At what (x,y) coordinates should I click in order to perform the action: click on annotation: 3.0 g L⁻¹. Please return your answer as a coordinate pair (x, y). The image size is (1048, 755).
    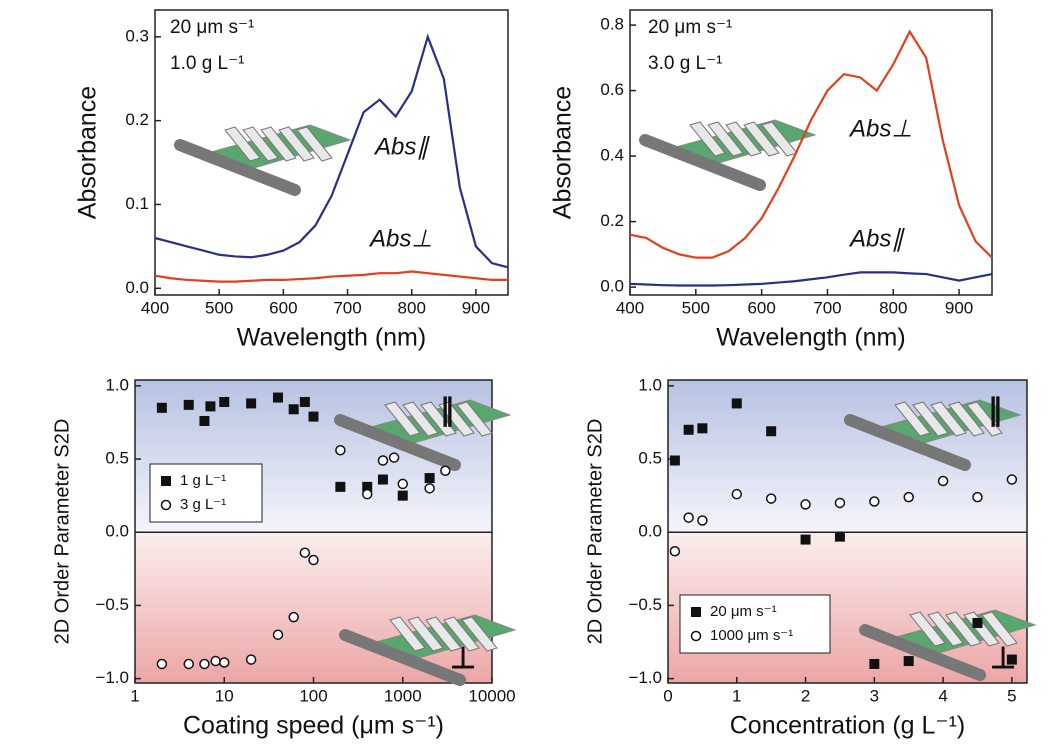
    Looking at the image, I should click on (685, 63).